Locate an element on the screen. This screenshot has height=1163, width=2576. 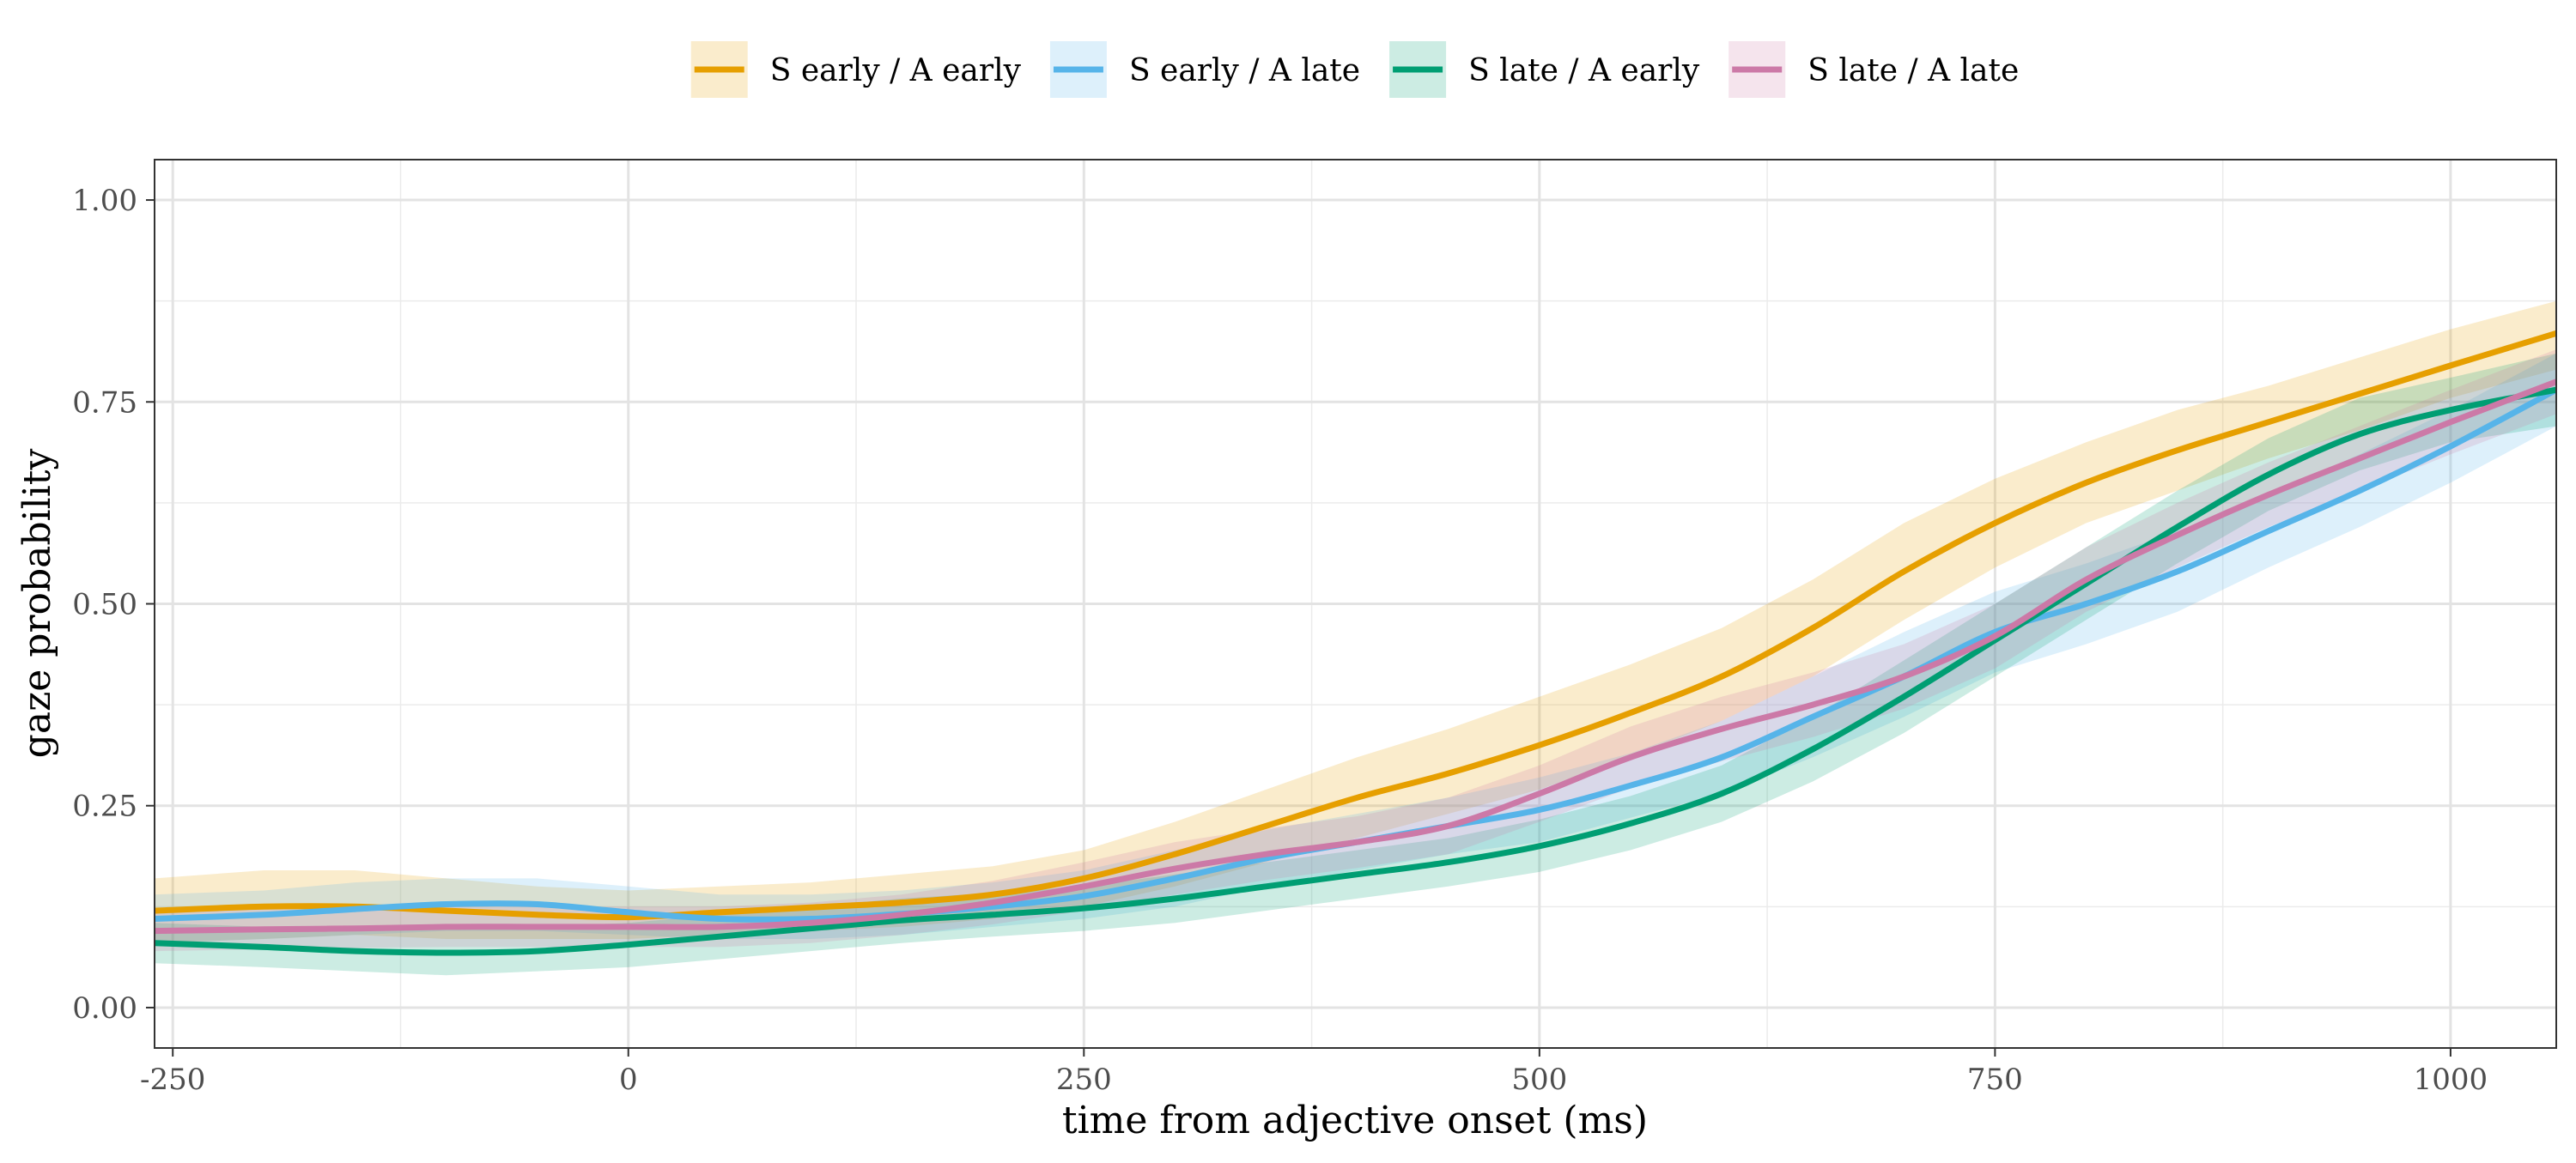
y-axis: 0.00 0.25 0.50 0.75 1.00 is located at coordinates (113, 605).